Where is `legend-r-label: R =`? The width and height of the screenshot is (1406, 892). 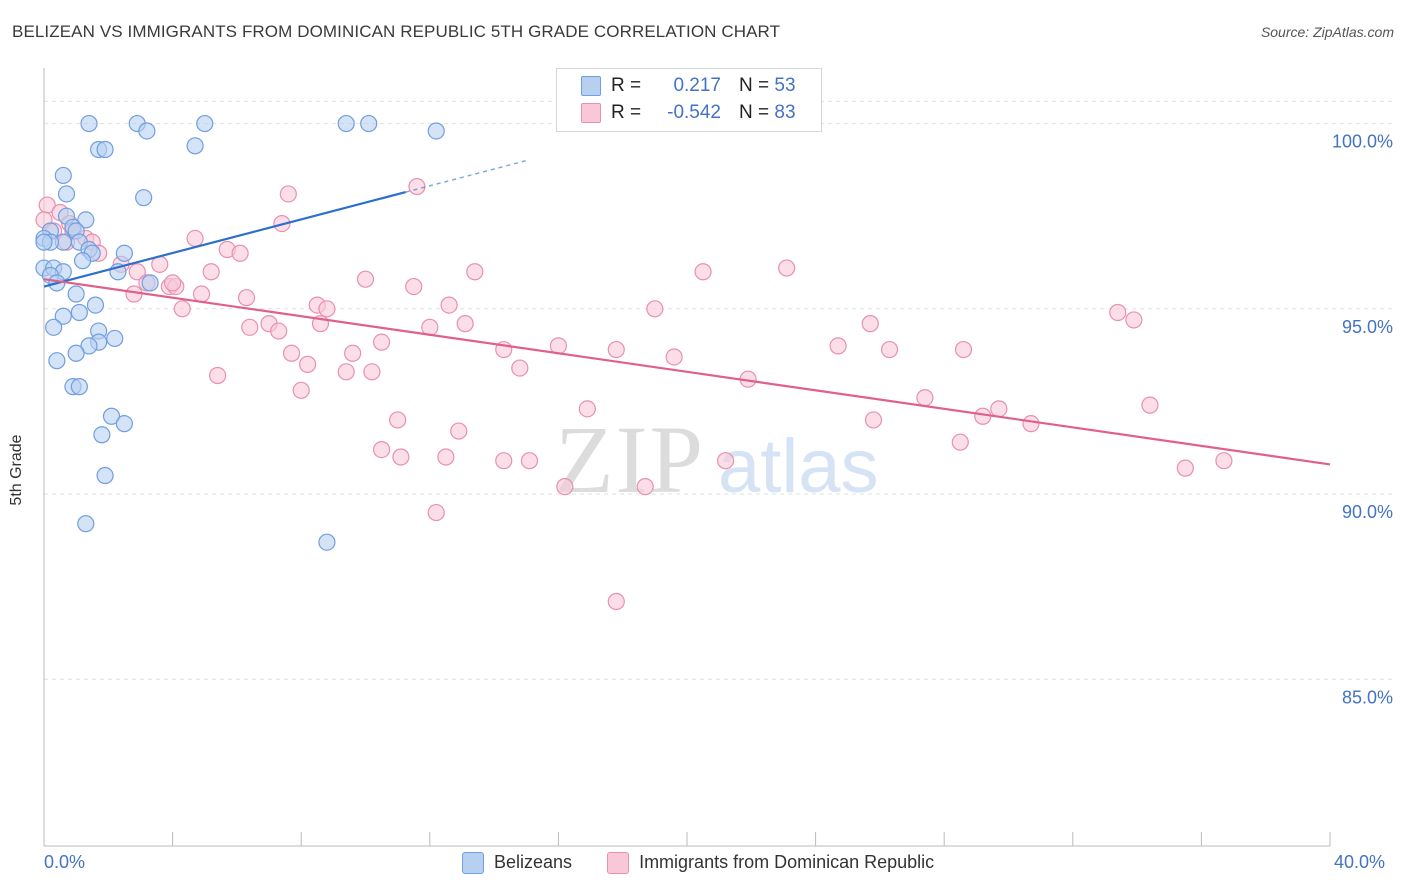 legend-r-label: R = is located at coordinates (626, 85).